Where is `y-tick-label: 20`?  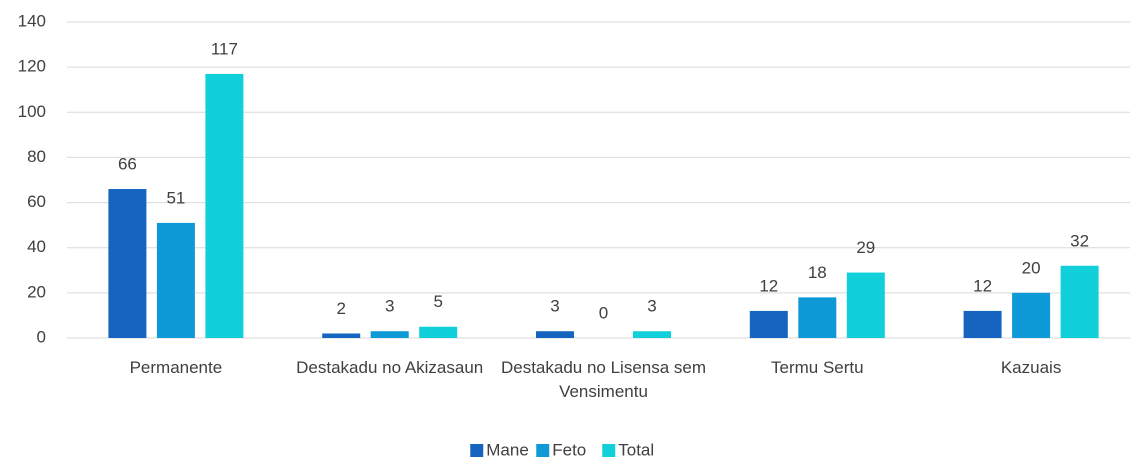
y-tick-label: 20 is located at coordinates (36, 291).